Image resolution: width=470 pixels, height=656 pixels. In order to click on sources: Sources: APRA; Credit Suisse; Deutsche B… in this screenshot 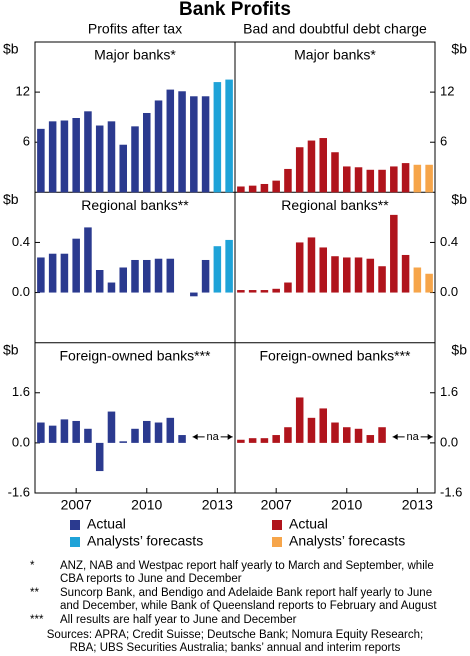, I will do `click(235, 641)`.